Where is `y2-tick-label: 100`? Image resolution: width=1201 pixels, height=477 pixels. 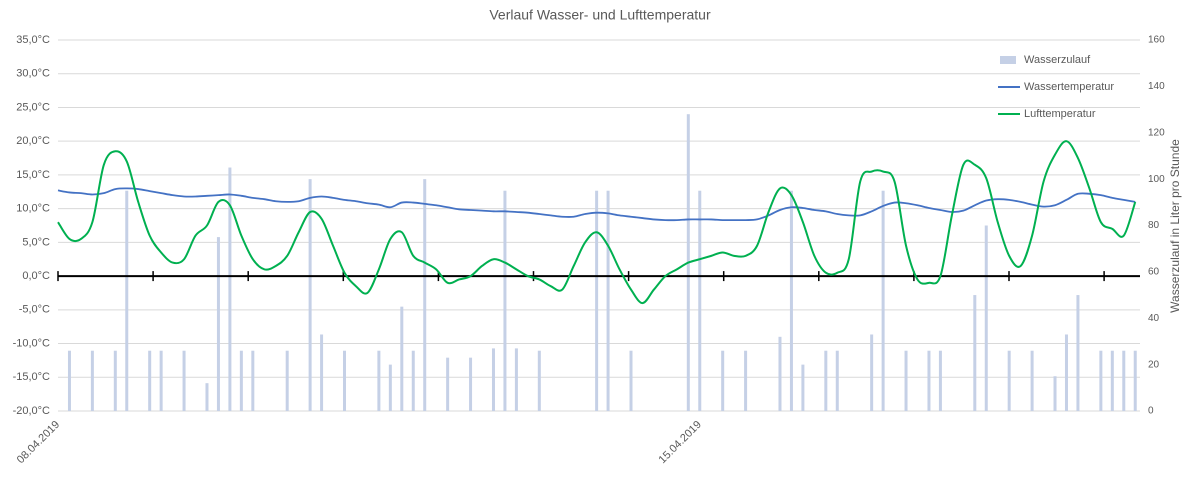
y2-tick-label: 100 is located at coordinates (1156, 179).